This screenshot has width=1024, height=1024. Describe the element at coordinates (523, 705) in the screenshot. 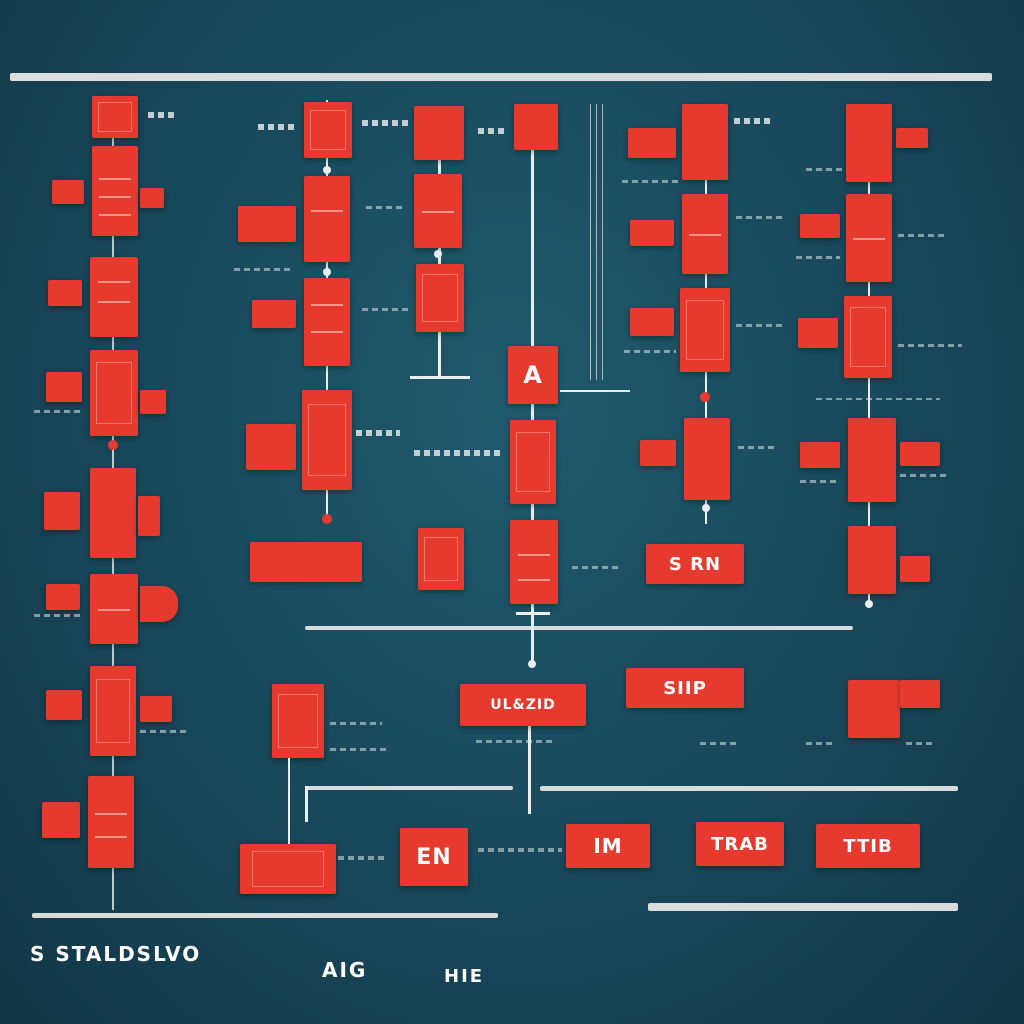

I see `ulzid-block: UL&ZID` at that location.